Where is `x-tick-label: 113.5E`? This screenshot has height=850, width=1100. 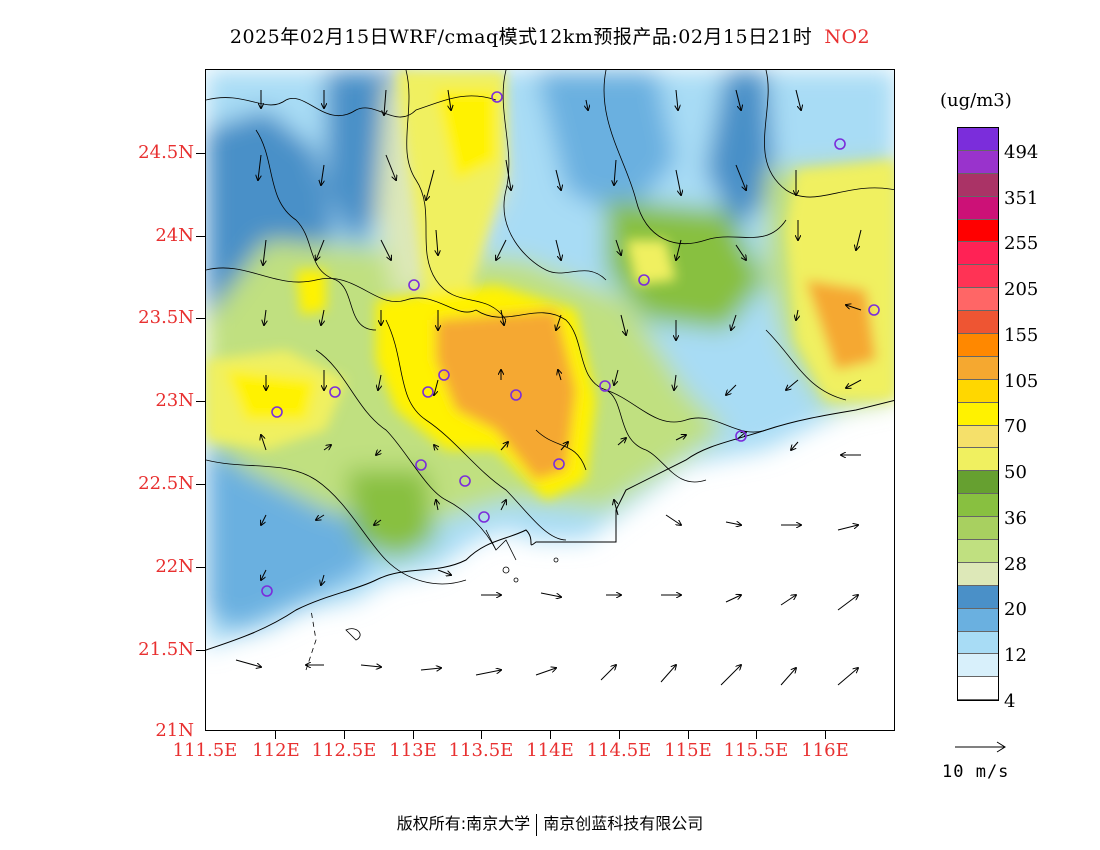 x-tick-label: 113.5E is located at coordinates (481, 750).